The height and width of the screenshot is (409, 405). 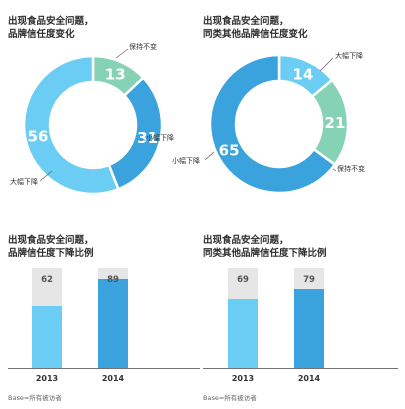 What do you see at coordinates (51, 247) in the screenshot?
I see `bar1-title: 出现食品安全问题， 品牌信任度下降比例` at bounding box center [51, 247].